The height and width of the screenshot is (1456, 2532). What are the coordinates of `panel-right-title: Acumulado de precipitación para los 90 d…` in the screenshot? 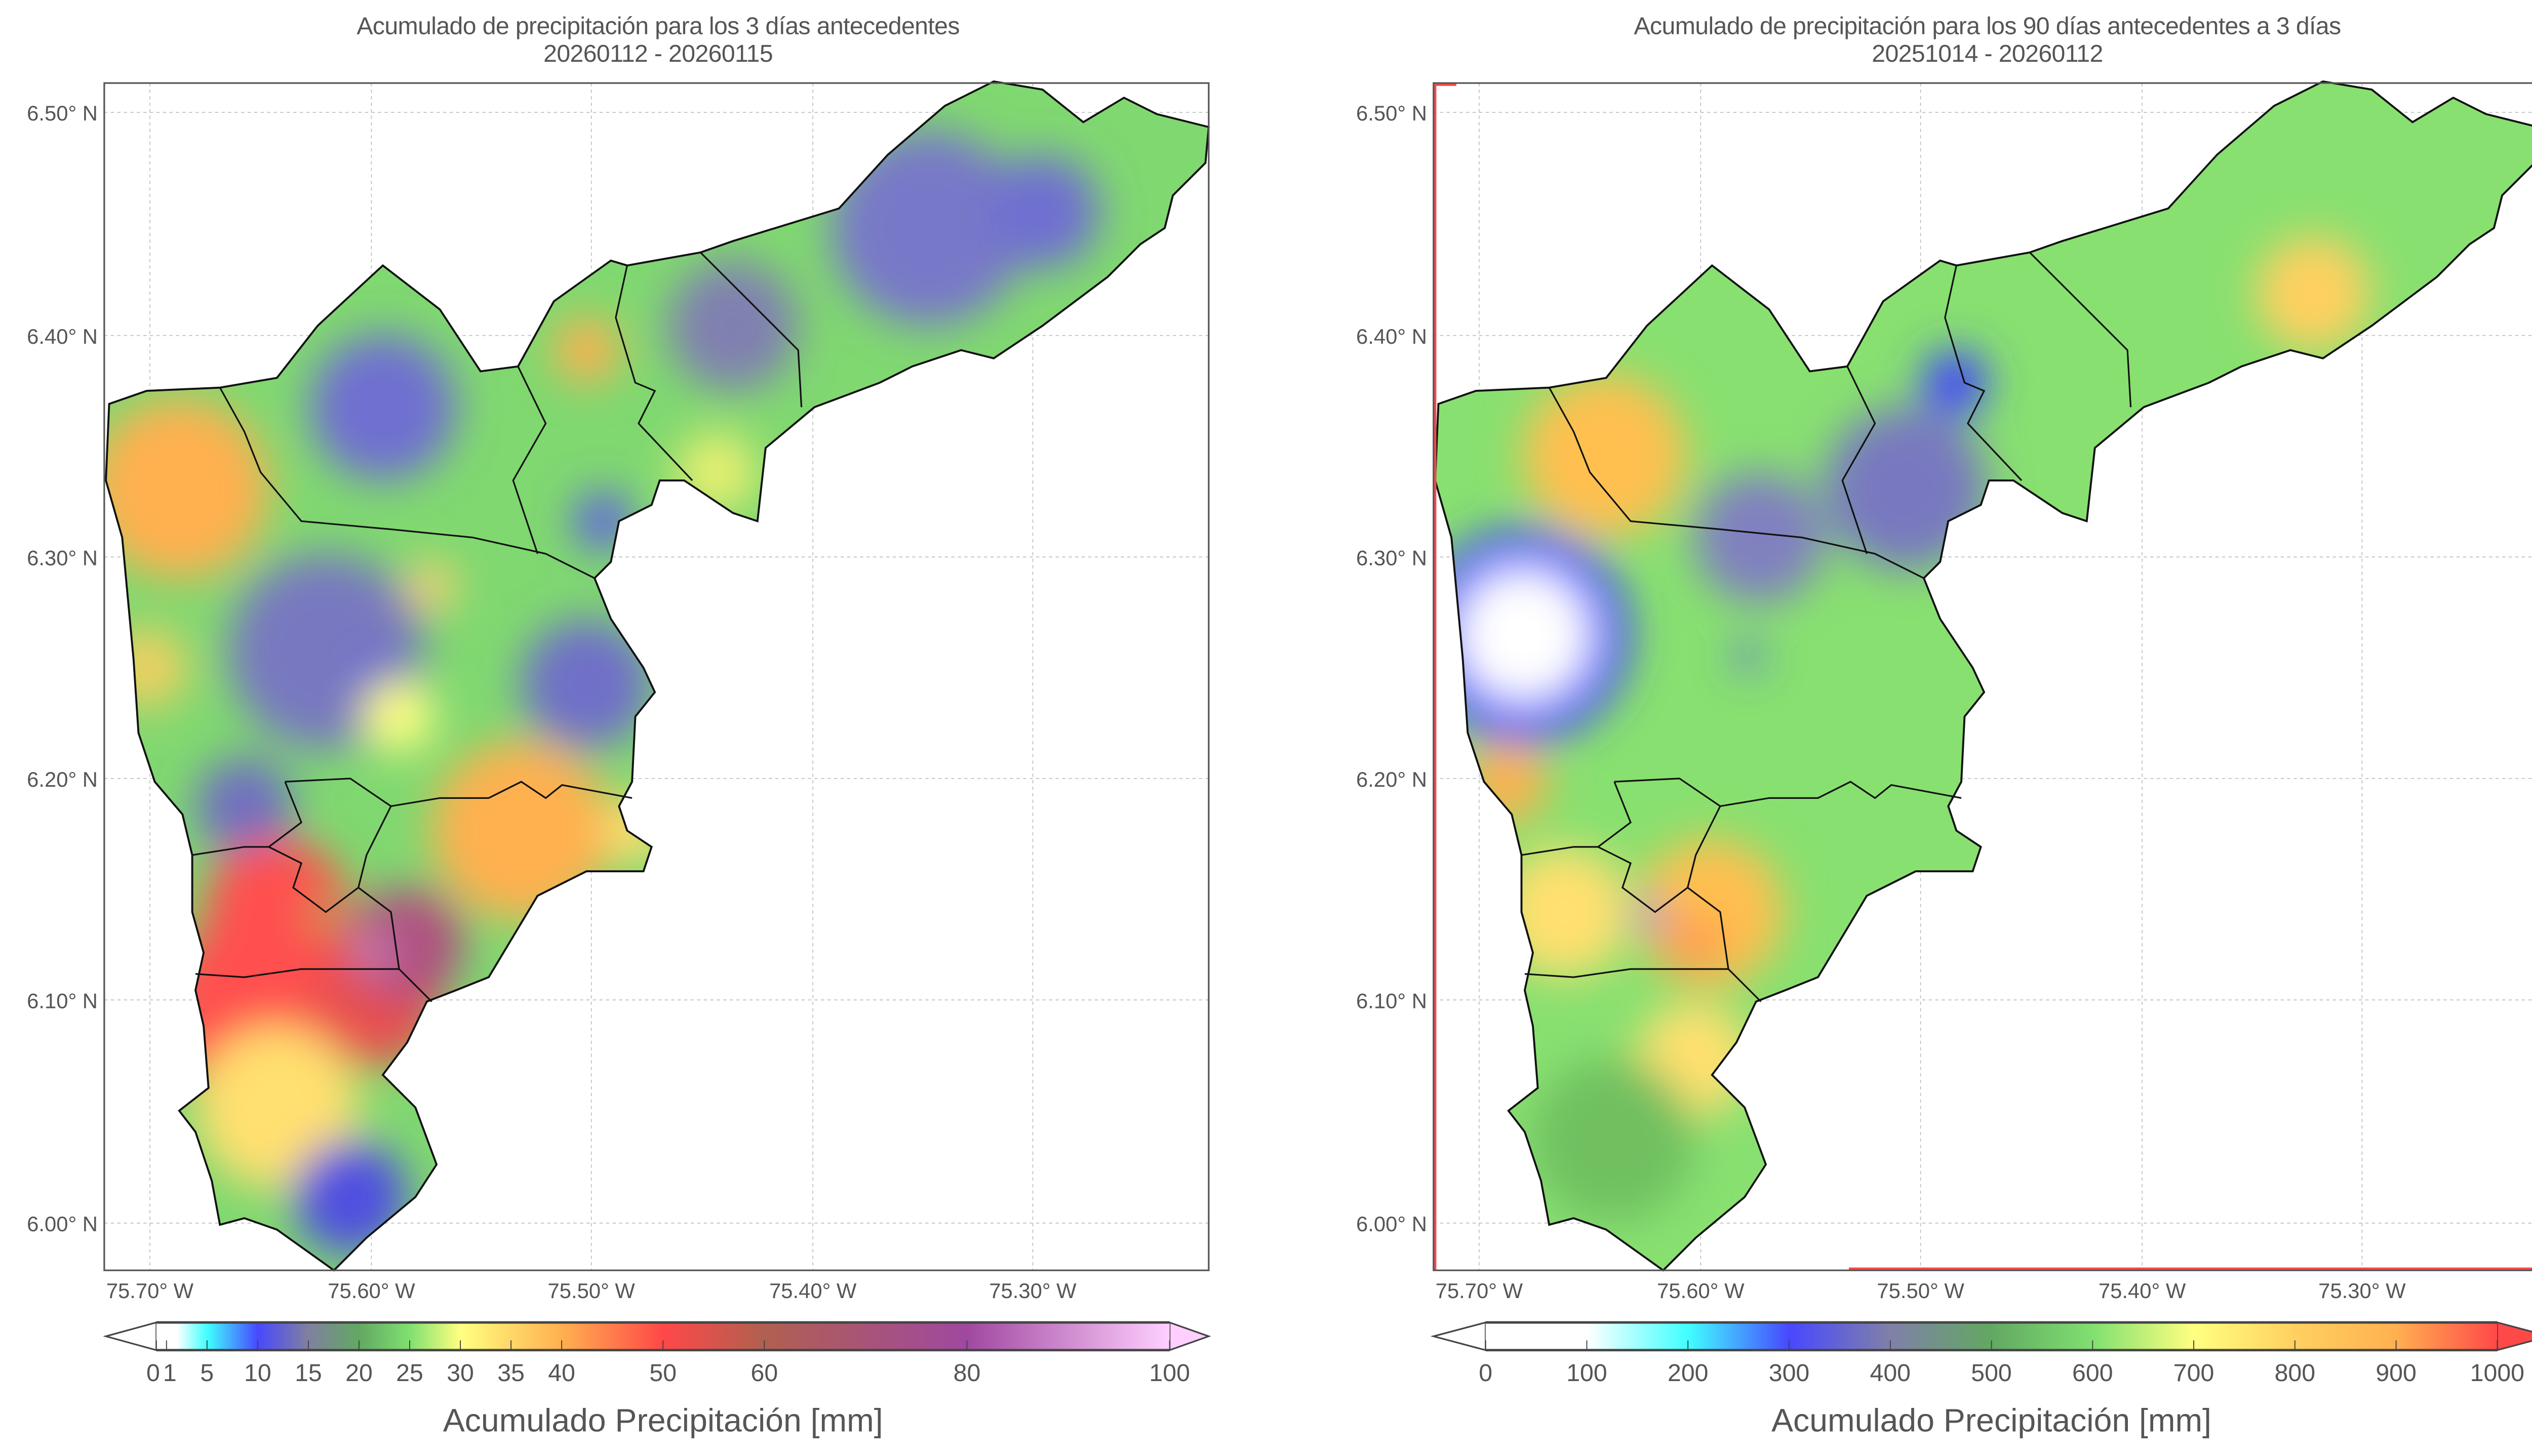 It's located at (1983, 40).